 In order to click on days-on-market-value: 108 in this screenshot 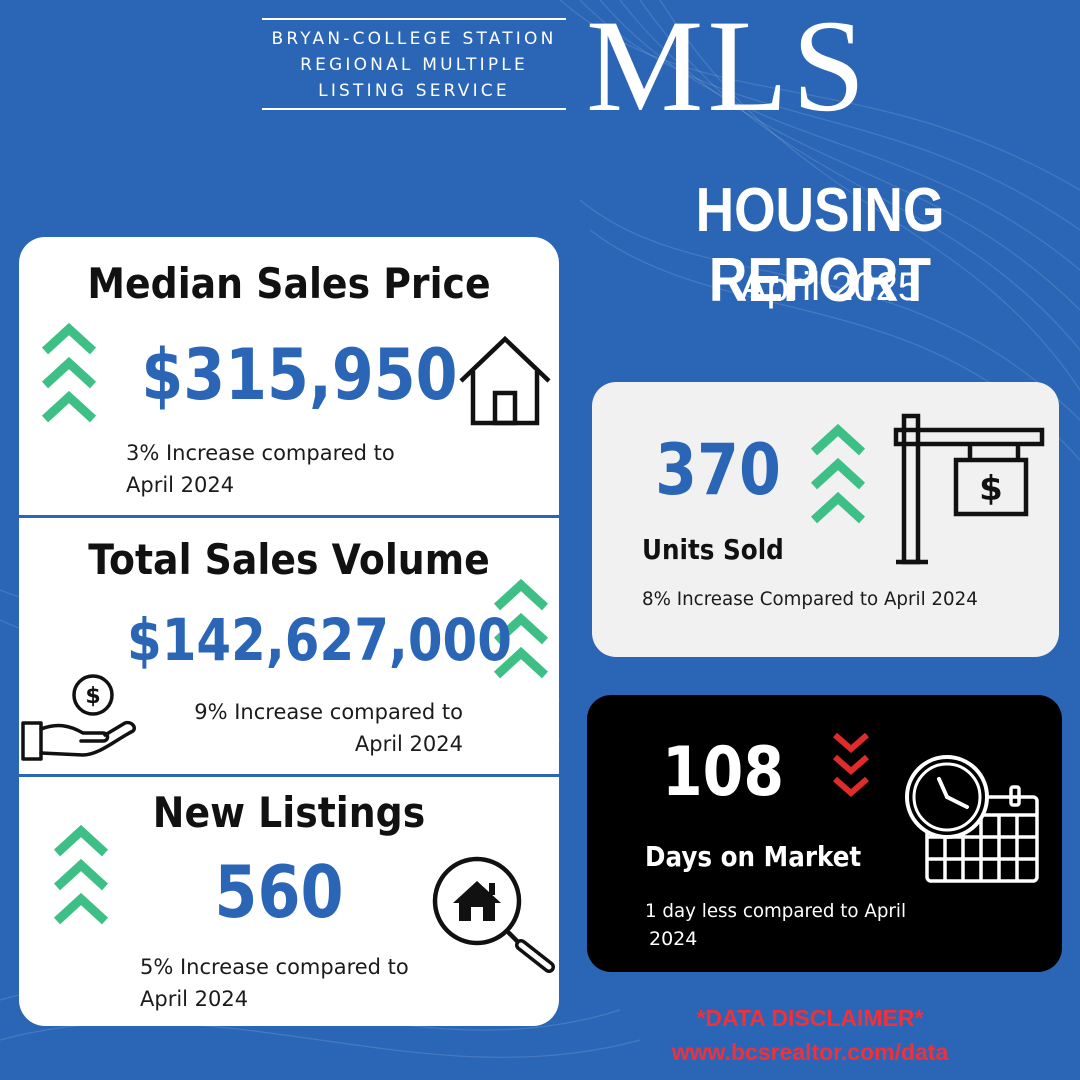, I will do `click(723, 772)`.